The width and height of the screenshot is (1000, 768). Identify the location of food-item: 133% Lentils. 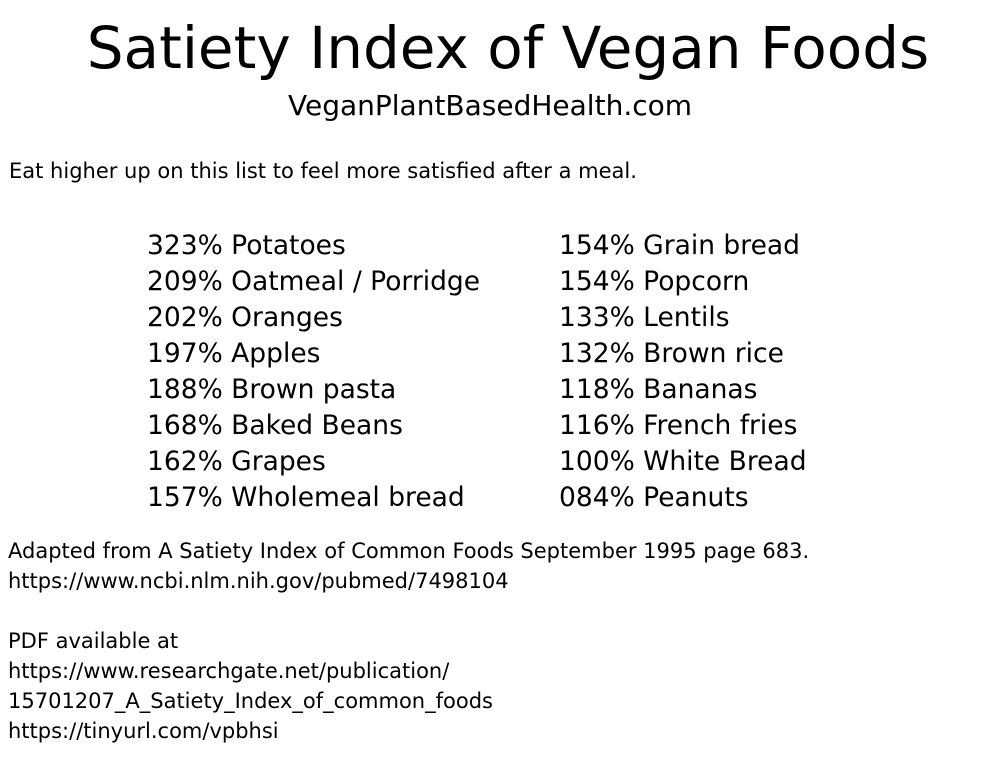
(644, 317).